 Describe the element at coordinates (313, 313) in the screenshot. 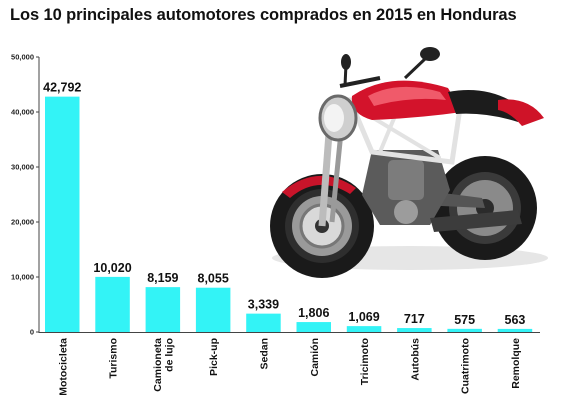

I see `data-label: 1,806` at that location.